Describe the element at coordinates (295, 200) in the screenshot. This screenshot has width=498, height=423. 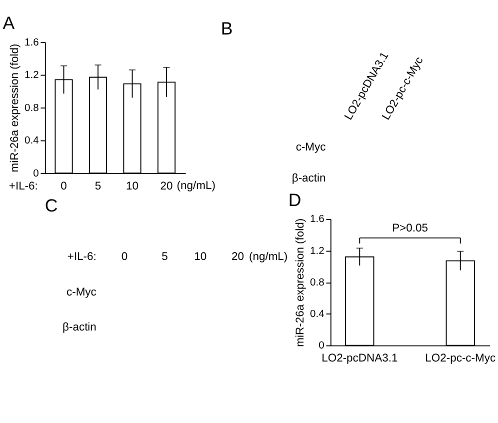
I see `chart-title: D` at that location.